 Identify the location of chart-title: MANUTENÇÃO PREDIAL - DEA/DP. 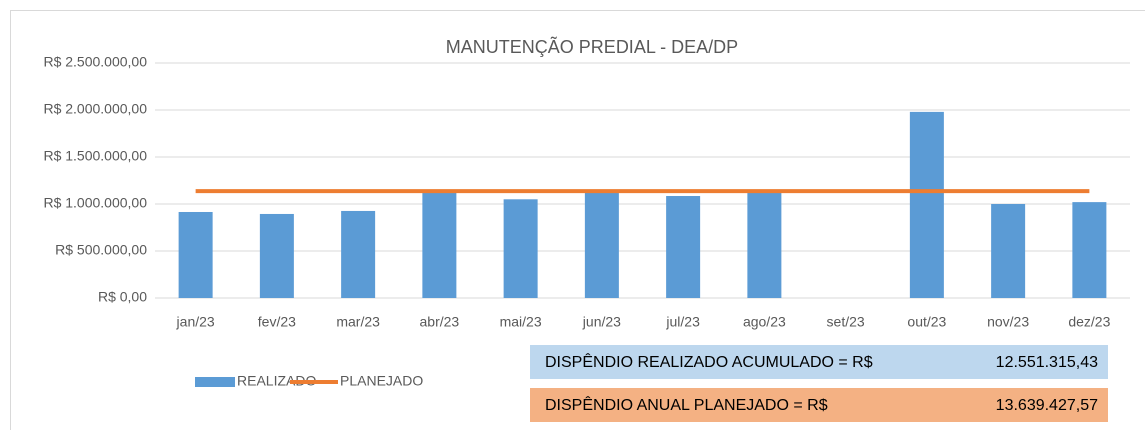
(592, 46).